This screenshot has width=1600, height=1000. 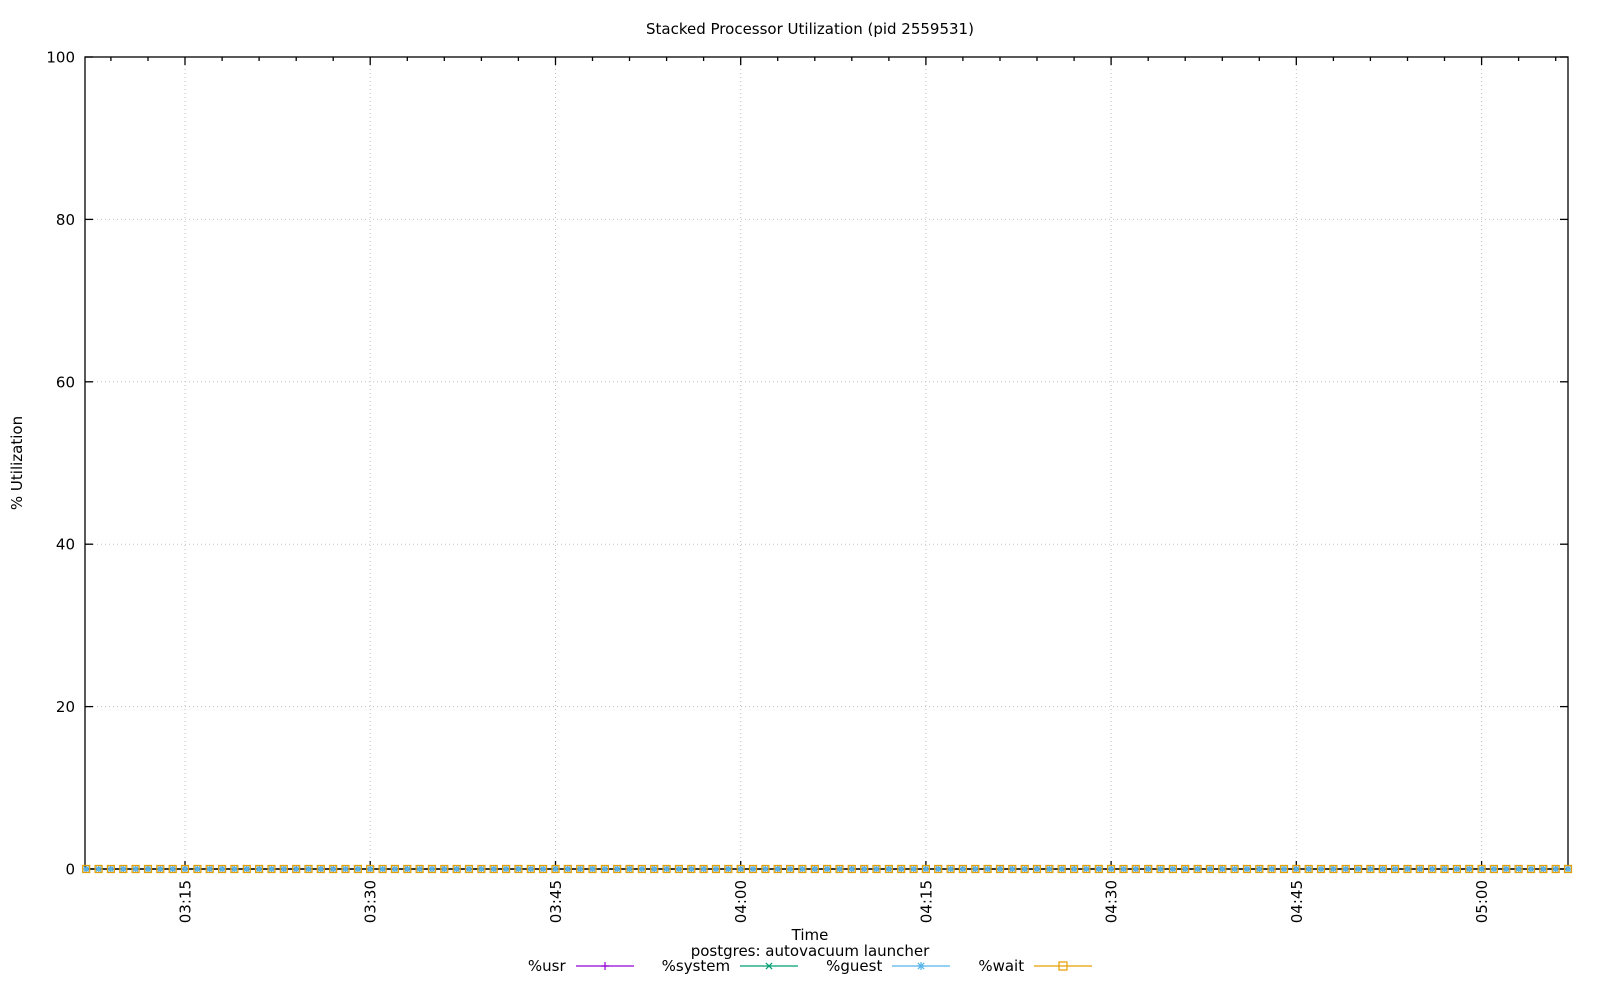 I want to click on x-tick-labels: 03:15 03:30 03:45 04:00 04:15 04:30 04:45 05:00, so click(x=834, y=901).